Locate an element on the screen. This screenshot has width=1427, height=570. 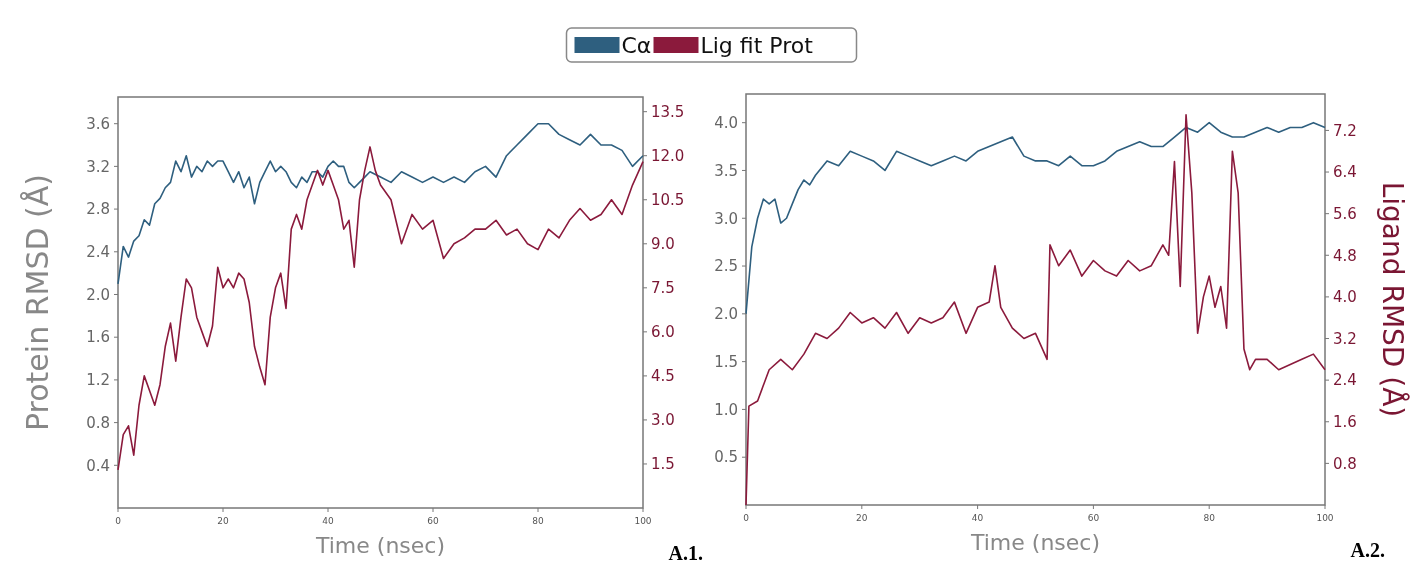
y2-tick-label: 4.8 is located at coordinates (1345, 255).